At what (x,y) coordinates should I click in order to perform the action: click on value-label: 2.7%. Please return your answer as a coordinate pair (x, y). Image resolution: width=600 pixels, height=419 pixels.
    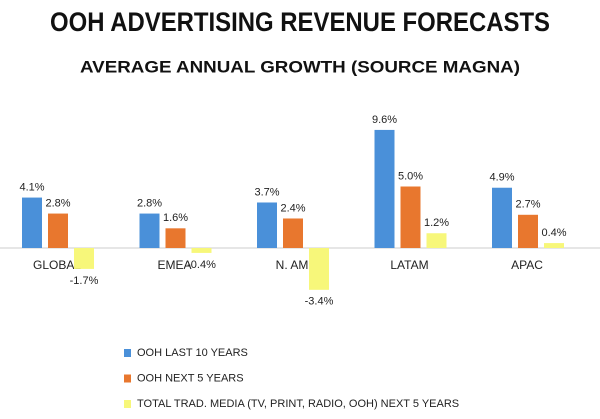
    Looking at the image, I should click on (527, 205).